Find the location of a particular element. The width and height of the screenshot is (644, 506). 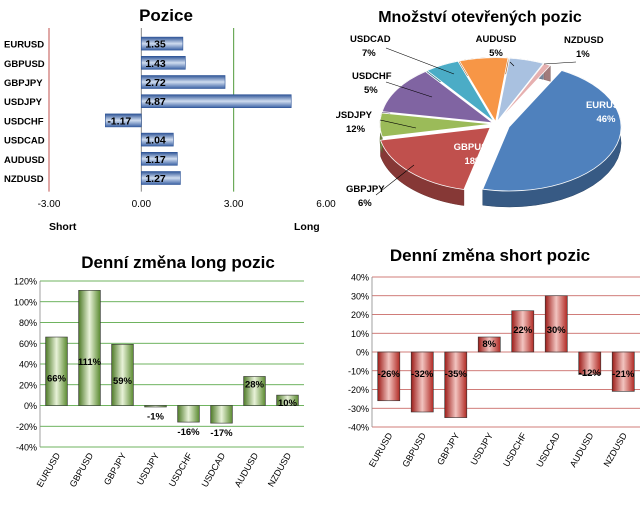

x-category-label: USDCHF is located at coordinates (181, 470).